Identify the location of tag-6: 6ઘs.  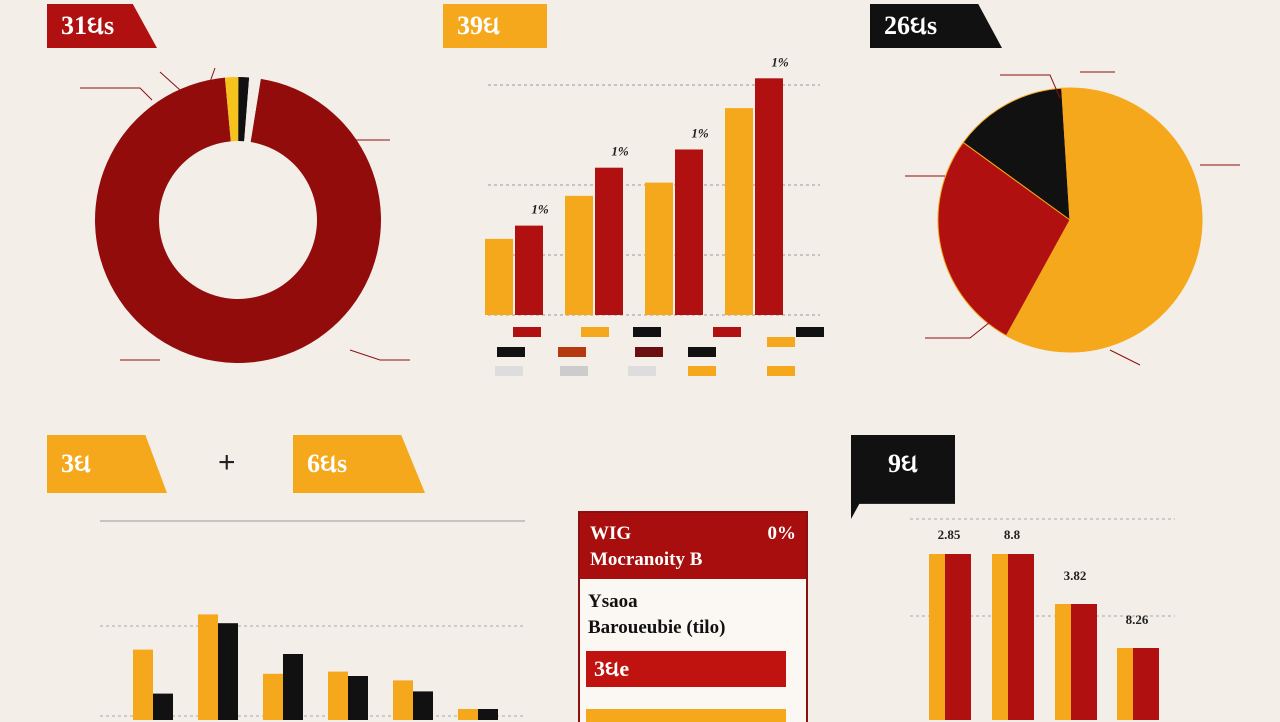
(359, 464).